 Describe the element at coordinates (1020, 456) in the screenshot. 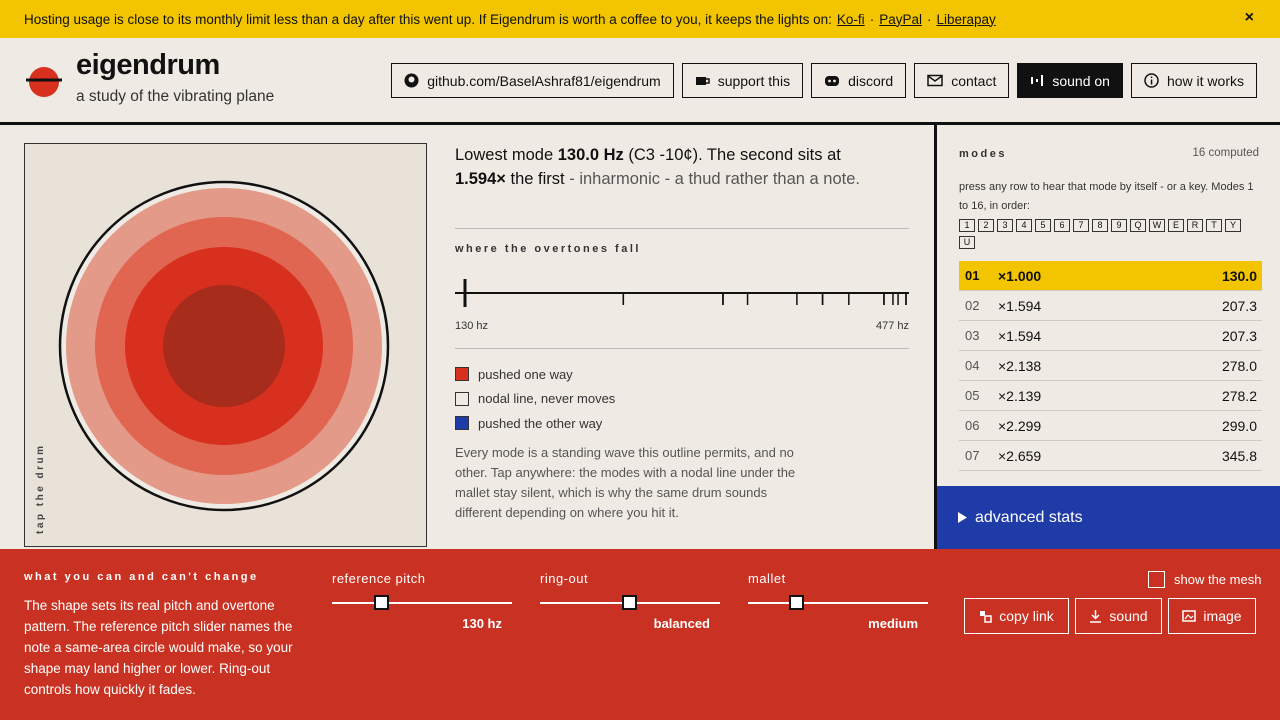

I see `mode-ratio: ×2.659` at that location.